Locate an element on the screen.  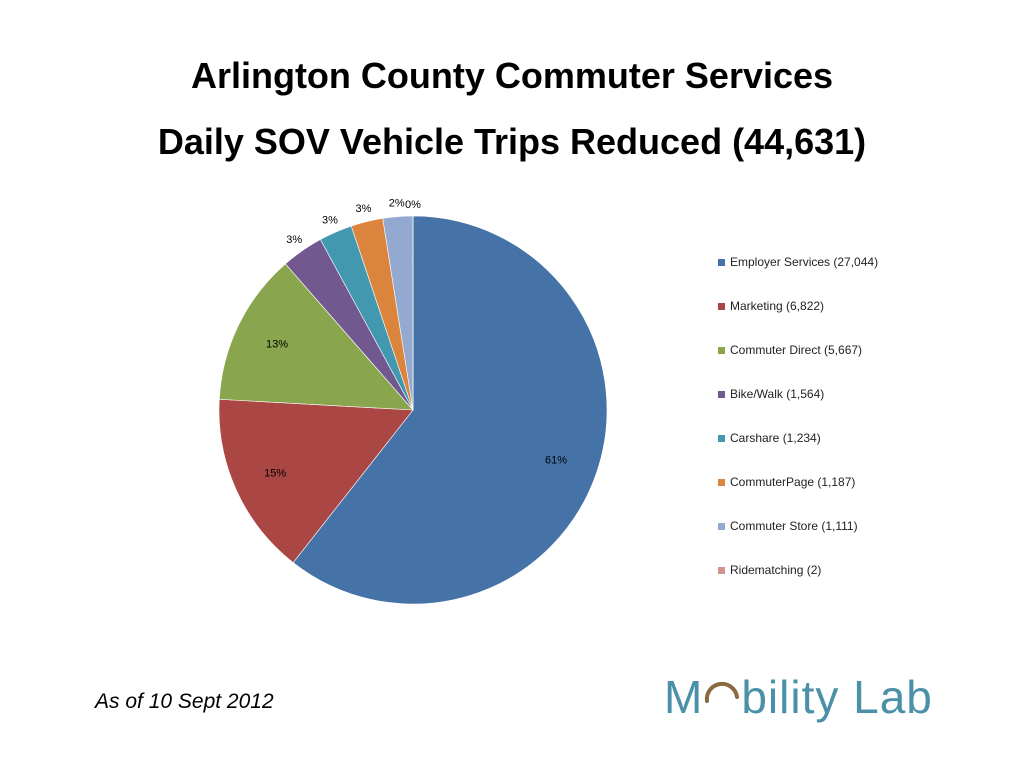
logo-arc-icon is located at coordinates (722, 693).